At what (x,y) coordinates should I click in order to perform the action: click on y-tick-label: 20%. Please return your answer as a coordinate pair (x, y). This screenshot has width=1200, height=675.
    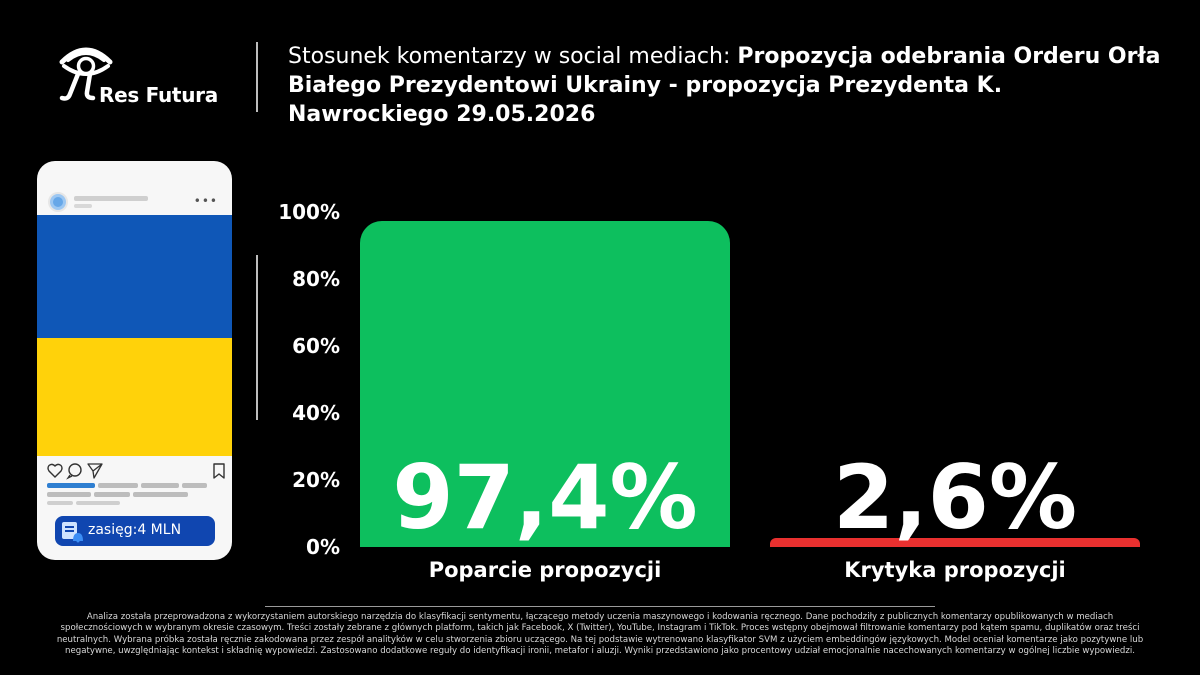
    Looking at the image, I should click on (316, 480).